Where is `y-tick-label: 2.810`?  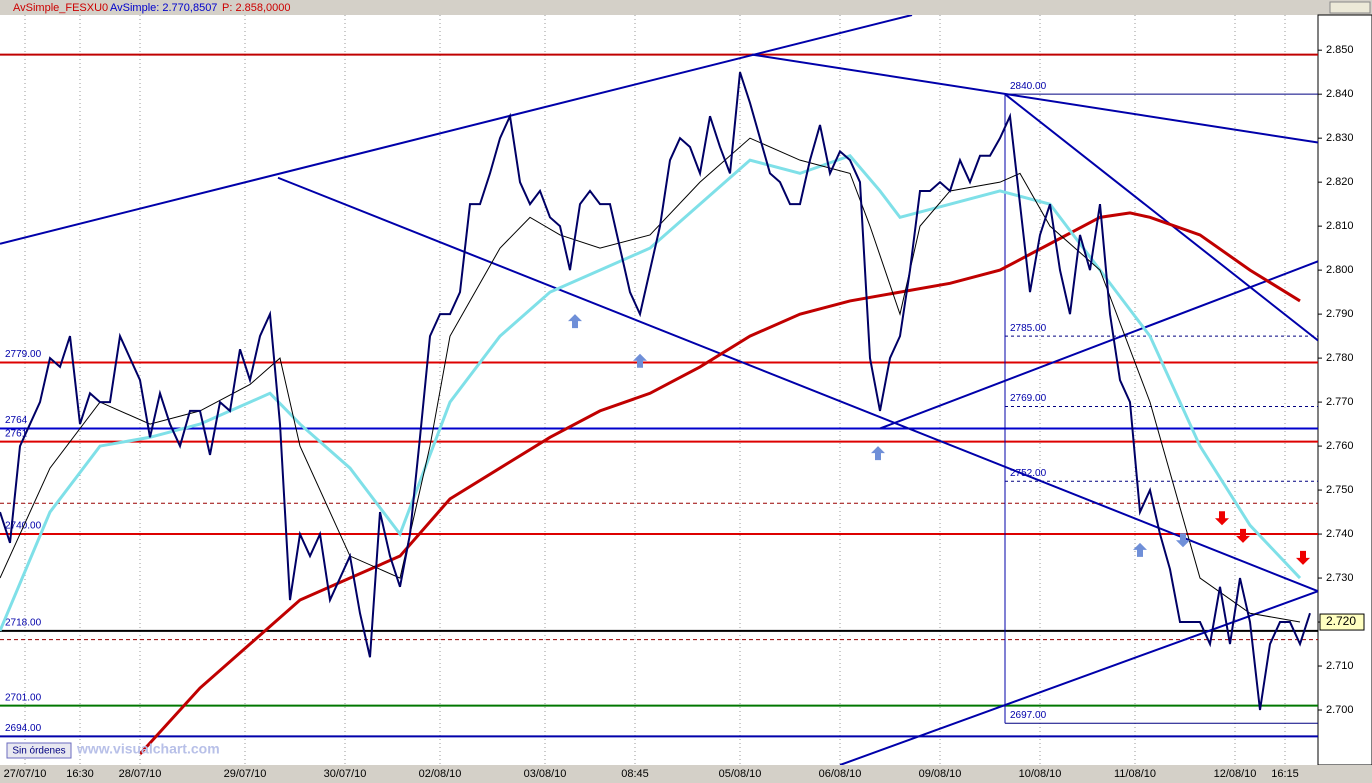
y-tick-label: 2.810 is located at coordinates (1340, 226).